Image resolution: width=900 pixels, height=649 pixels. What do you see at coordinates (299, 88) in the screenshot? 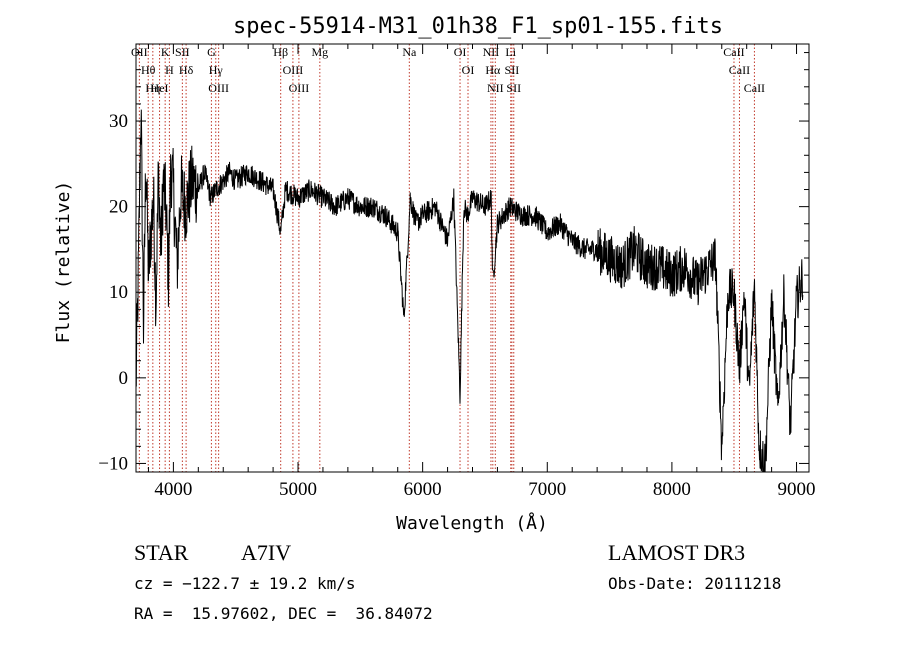
I see `line-marker-label-13: OIII` at bounding box center [299, 88].